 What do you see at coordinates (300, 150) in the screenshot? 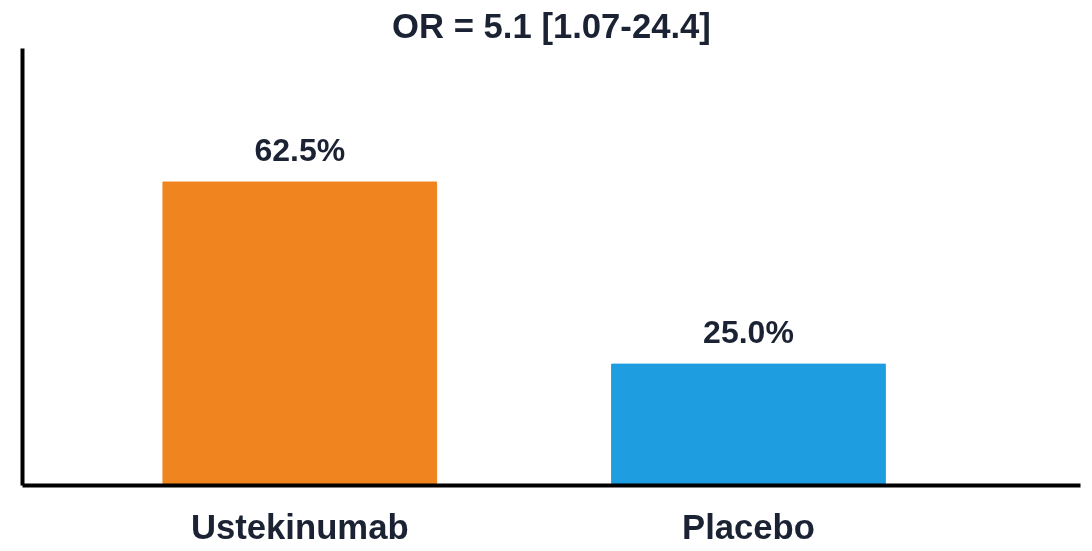
I see `data-label: 62.5%` at bounding box center [300, 150].